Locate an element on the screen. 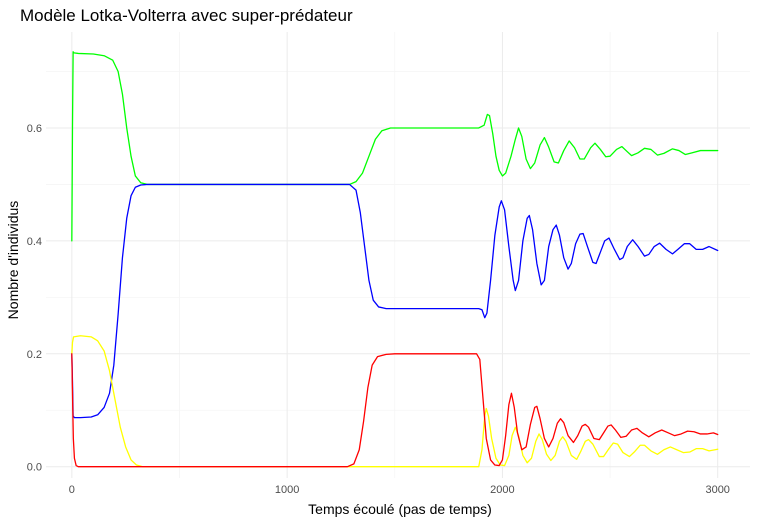 This screenshot has width=757, height=524. y-tick-label: 0.0 is located at coordinates (34, 468).